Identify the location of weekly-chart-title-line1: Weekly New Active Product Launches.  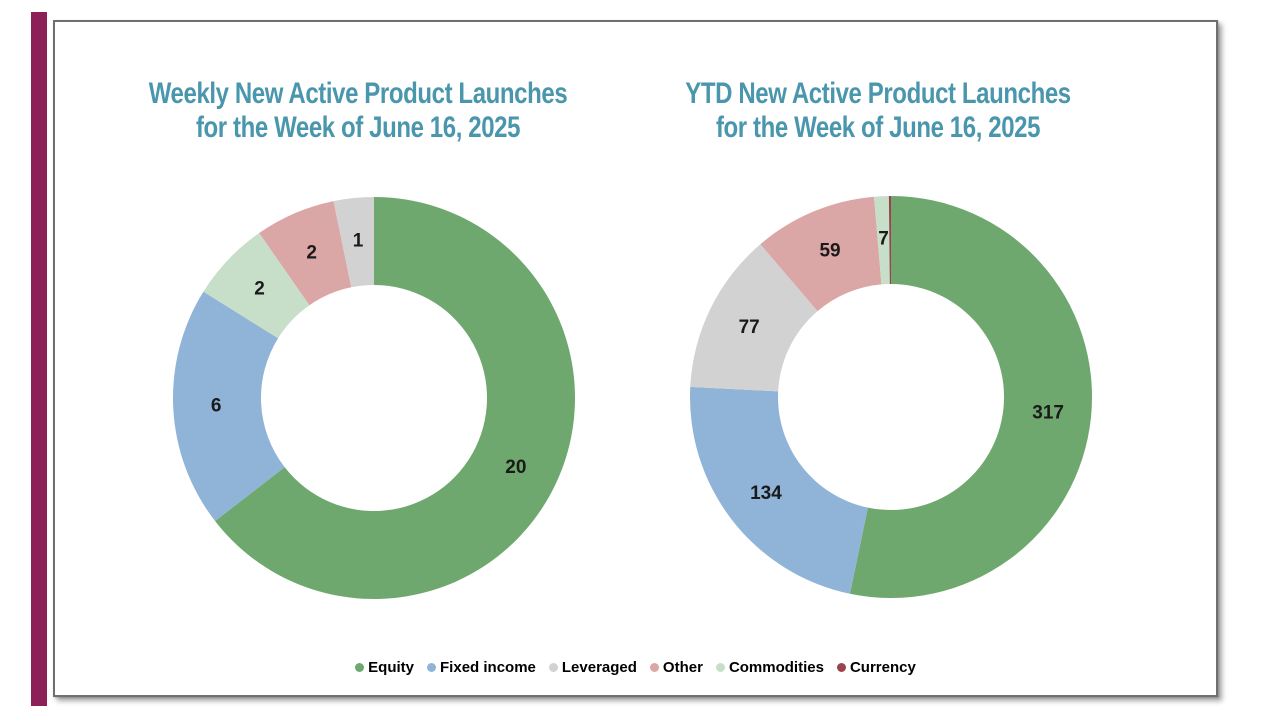
(358, 93).